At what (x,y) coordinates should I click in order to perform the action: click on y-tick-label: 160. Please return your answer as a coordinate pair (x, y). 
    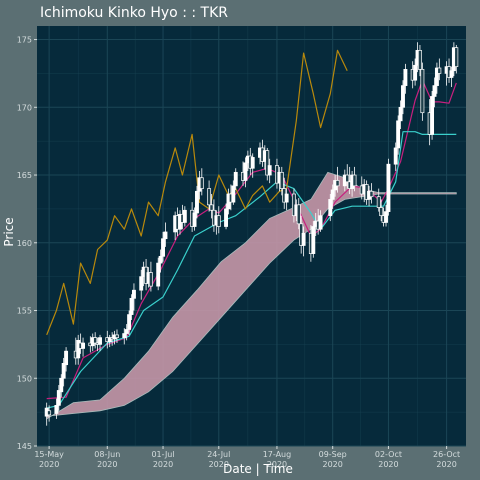
    Looking at the image, I should click on (24, 243).